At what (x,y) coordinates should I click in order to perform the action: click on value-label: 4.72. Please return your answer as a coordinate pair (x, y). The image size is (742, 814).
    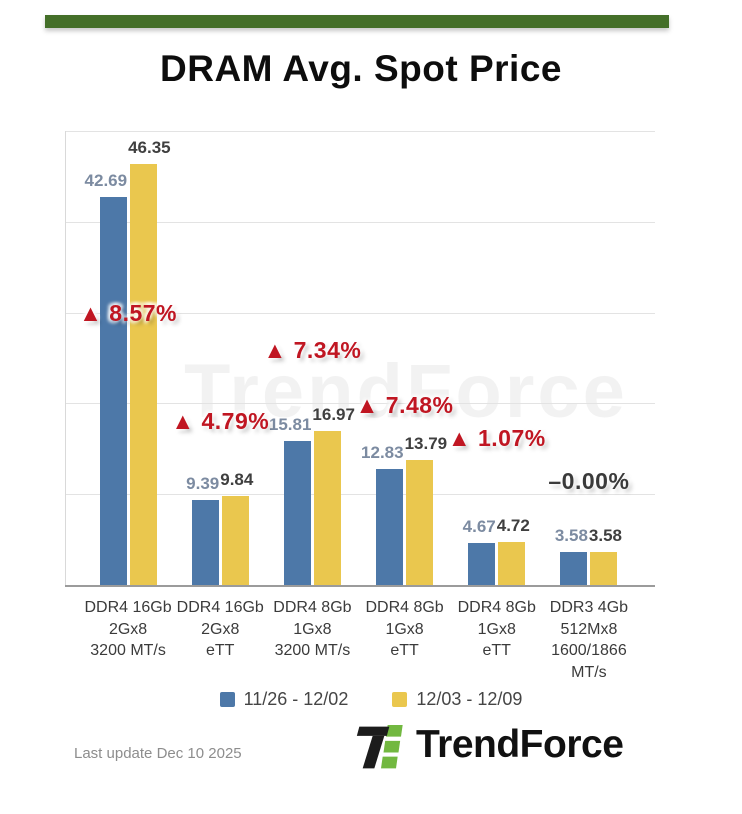
    Looking at the image, I should click on (513, 526).